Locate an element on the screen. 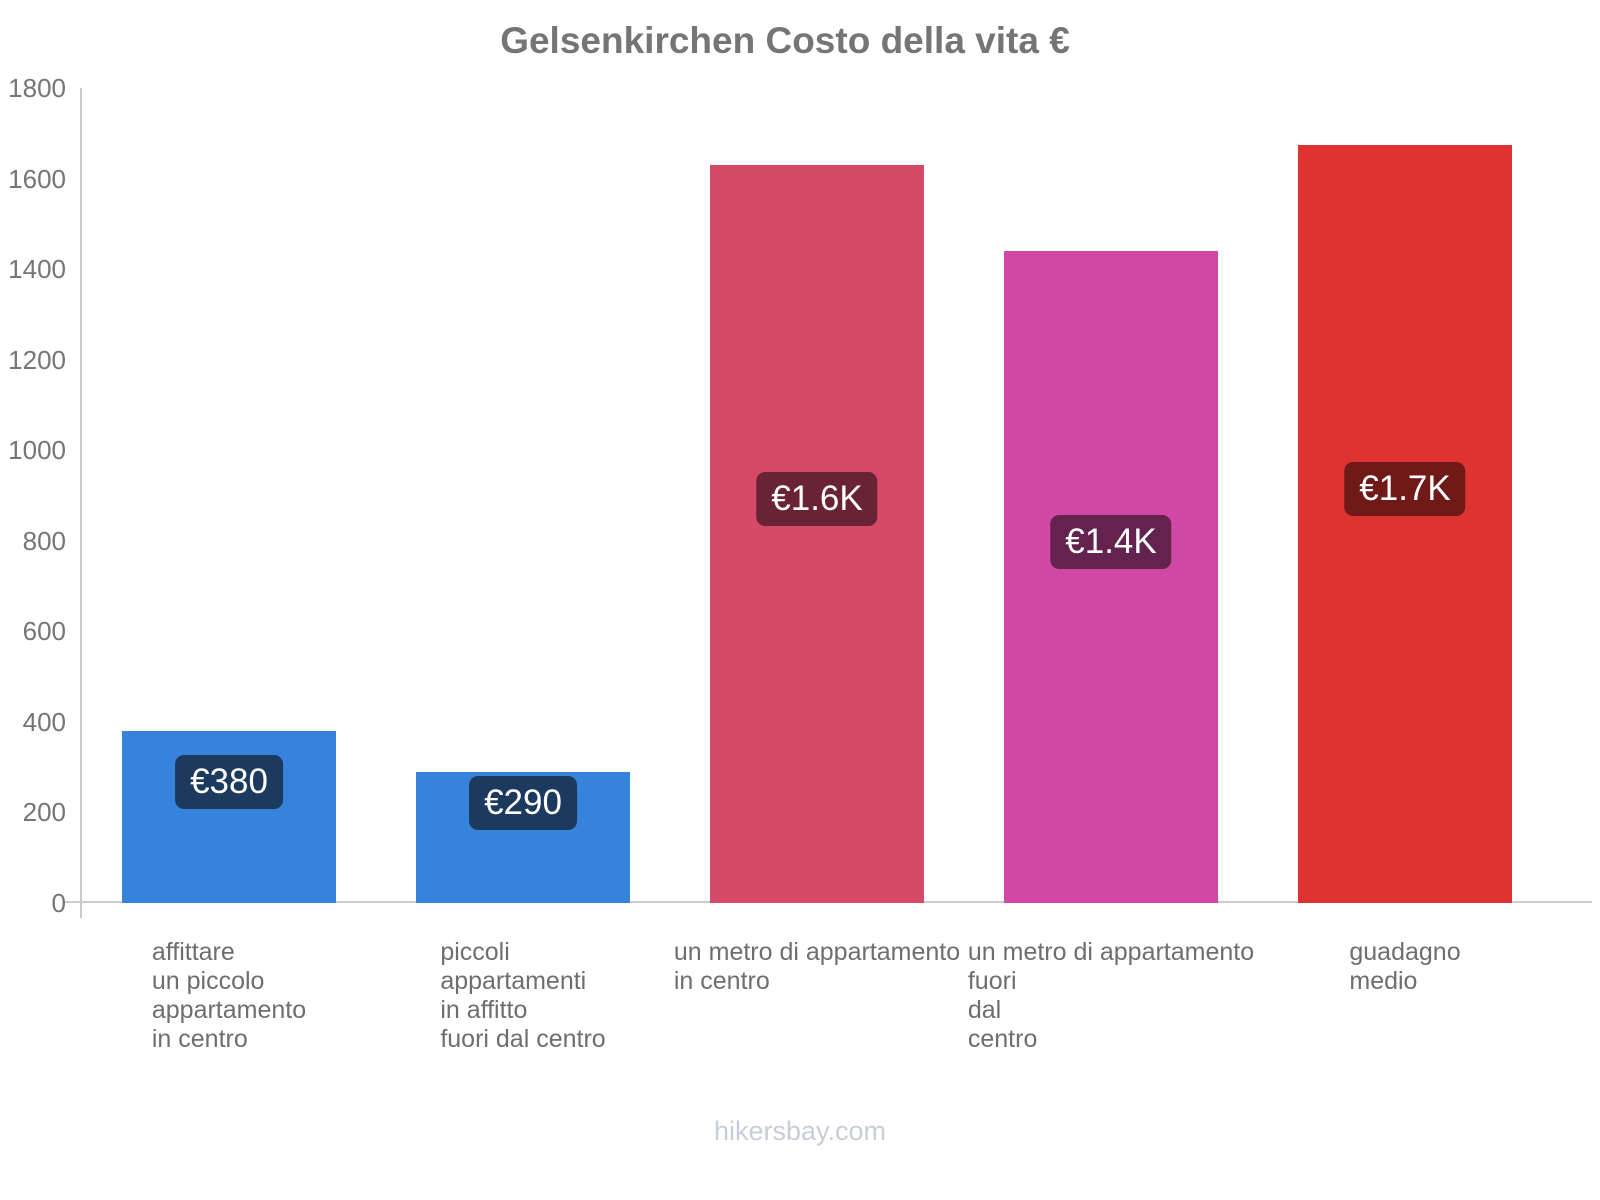 The height and width of the screenshot is (1200, 1600). category-label-1: affittare un piccolo appartamento in centro is located at coordinates (229, 996).